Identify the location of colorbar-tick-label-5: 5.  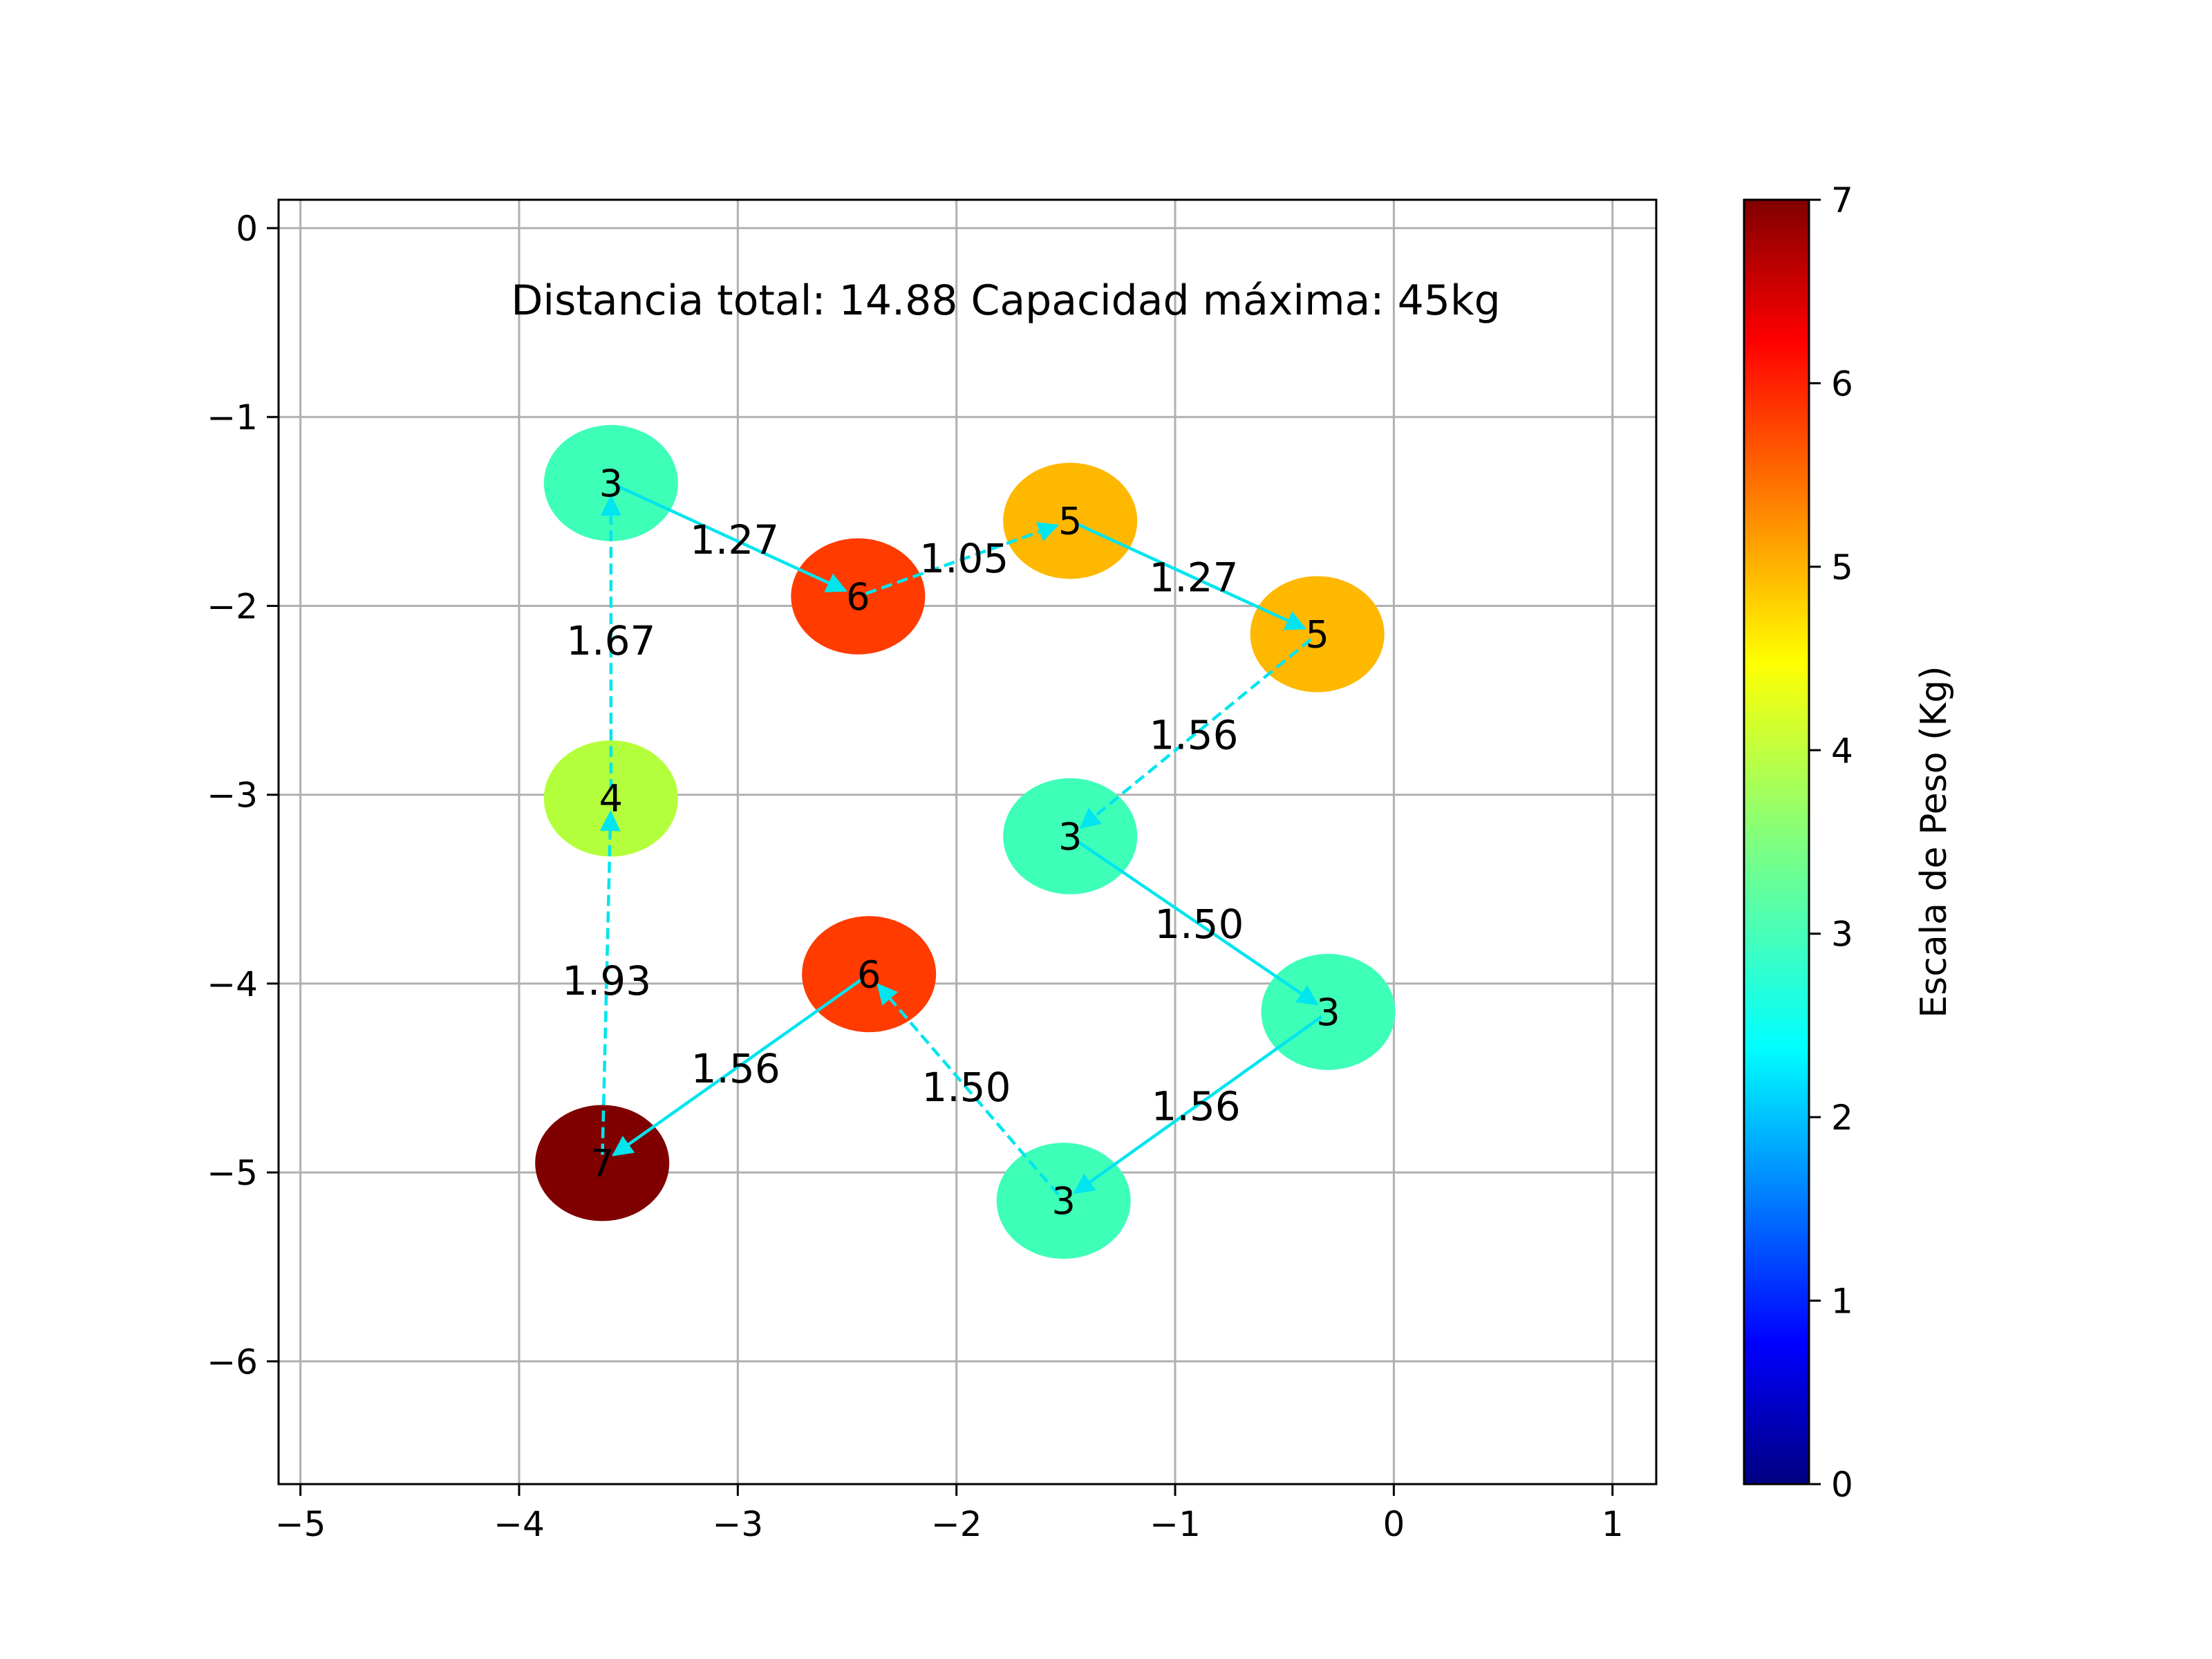
(1842, 567).